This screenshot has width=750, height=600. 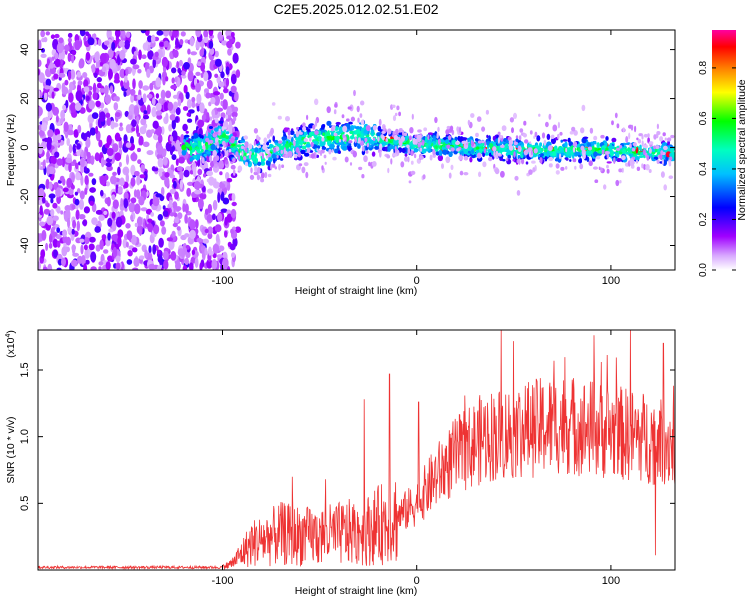 I want to click on y-tick-label: -40, so click(x=25, y=246).